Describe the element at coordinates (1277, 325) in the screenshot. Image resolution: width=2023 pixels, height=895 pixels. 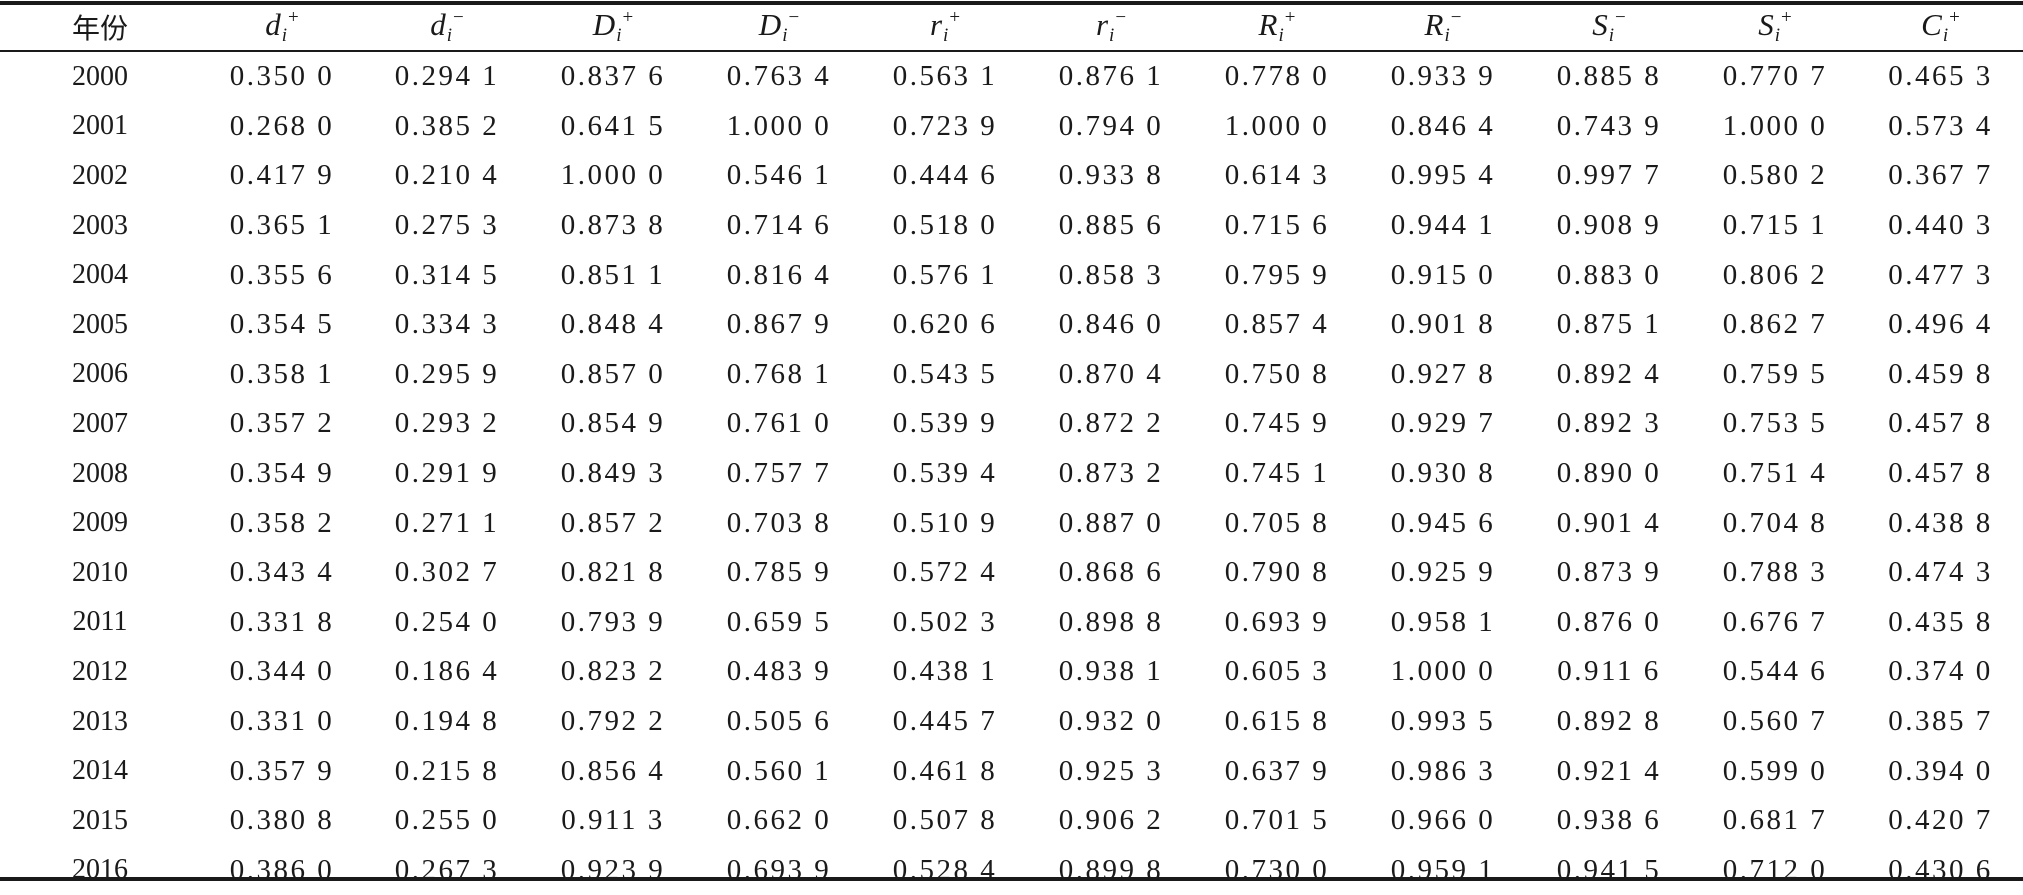
I see `value-cell: 0.857 4` at that location.